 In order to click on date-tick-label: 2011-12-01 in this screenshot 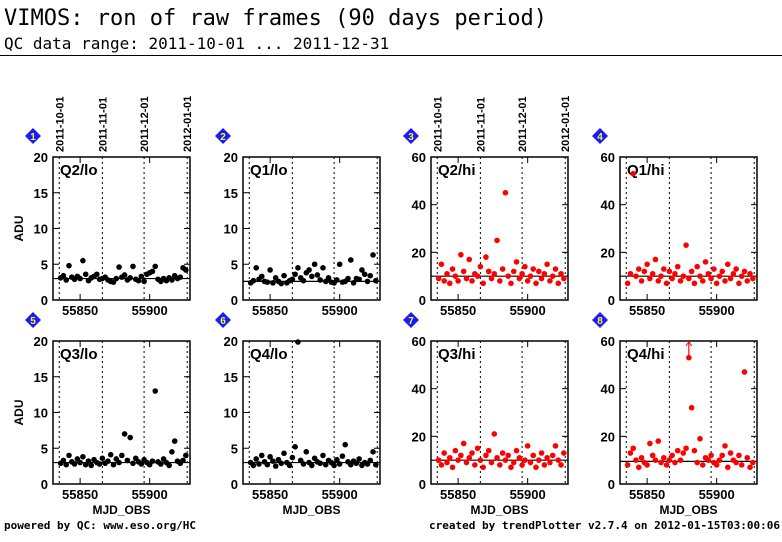, I will do `click(523, 124)`.